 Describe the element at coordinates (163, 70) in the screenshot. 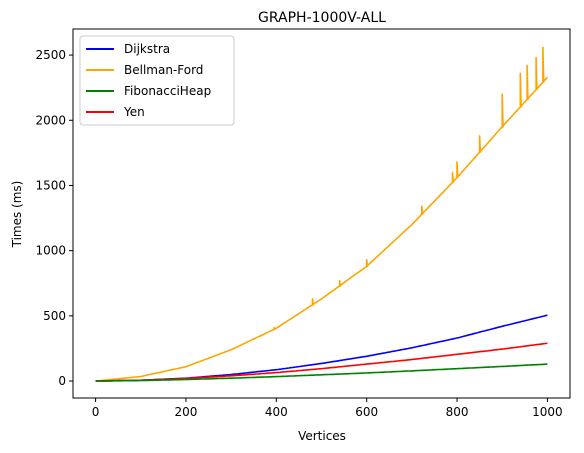

I see `legend-entry: Bellman-Ford` at that location.